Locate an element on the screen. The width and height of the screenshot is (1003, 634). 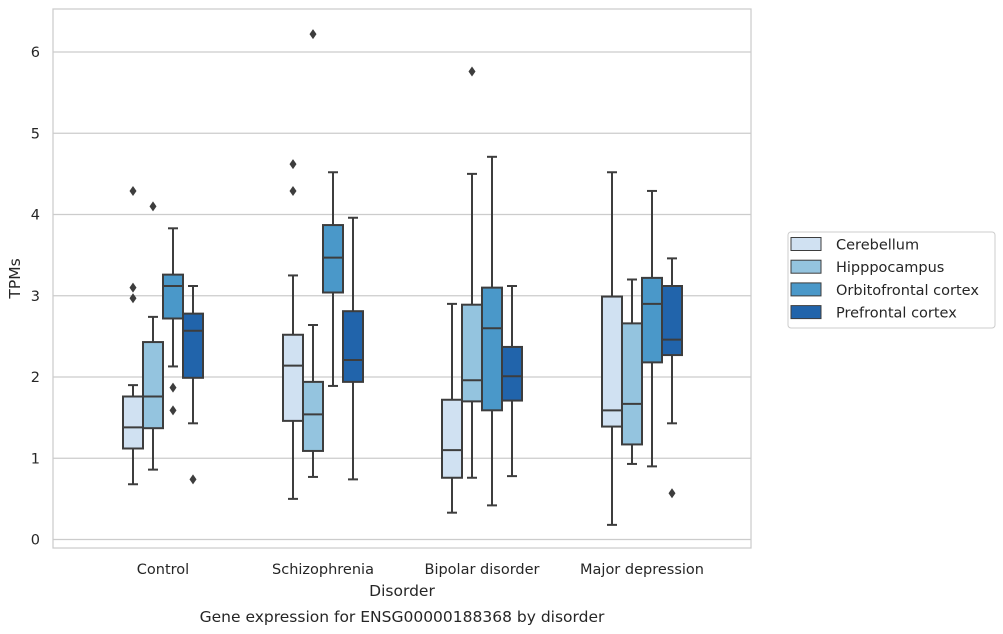
legend-item: Hipppocampus is located at coordinates (867, 267).